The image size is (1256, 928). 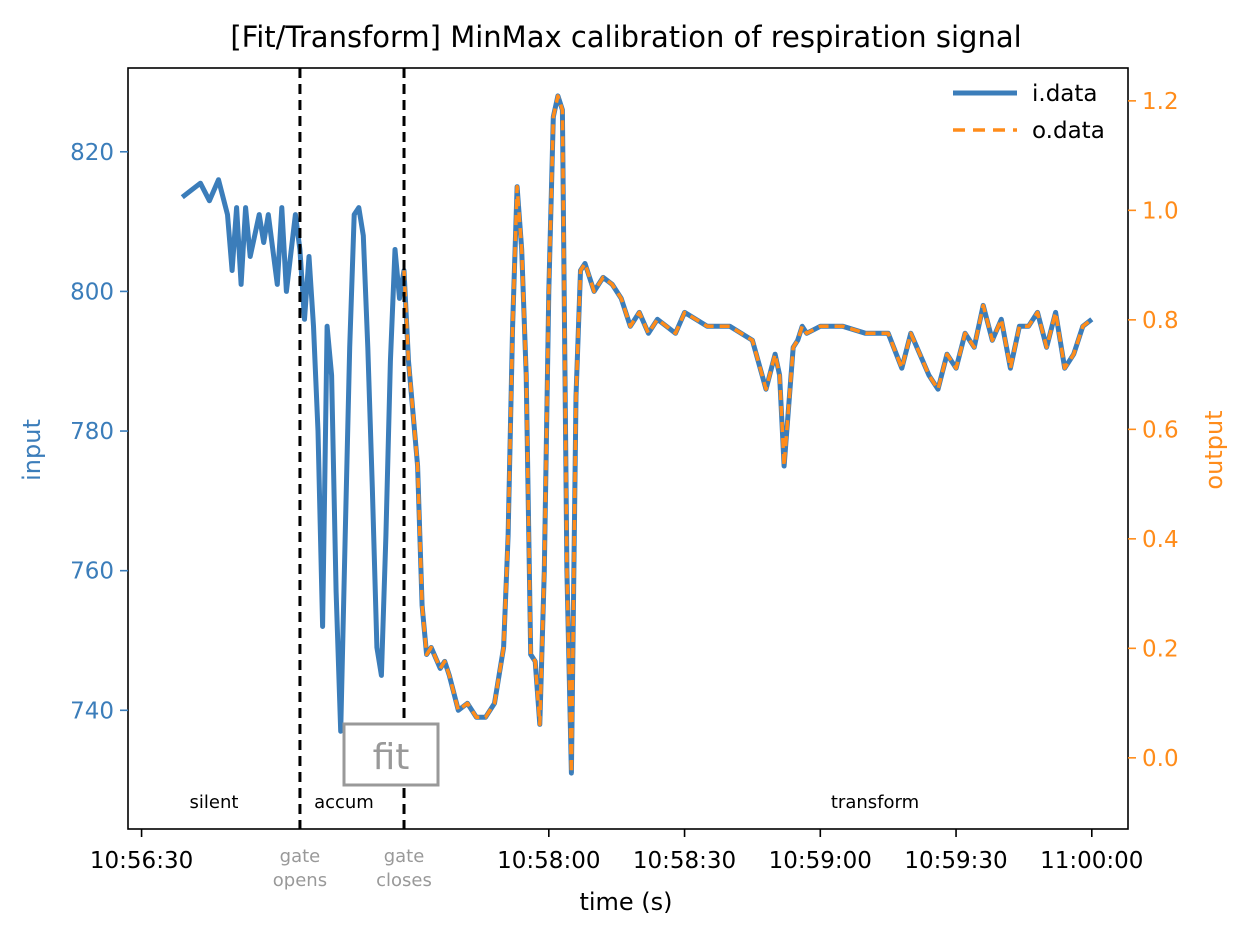 I want to click on y-right-tick-label: 0.6, so click(x=1160, y=430).